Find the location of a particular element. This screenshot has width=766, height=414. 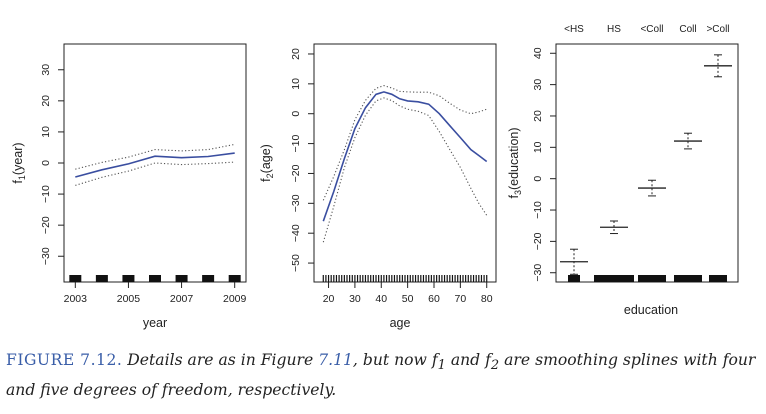

caption-text-3: and f is located at coordinates (468, 360).